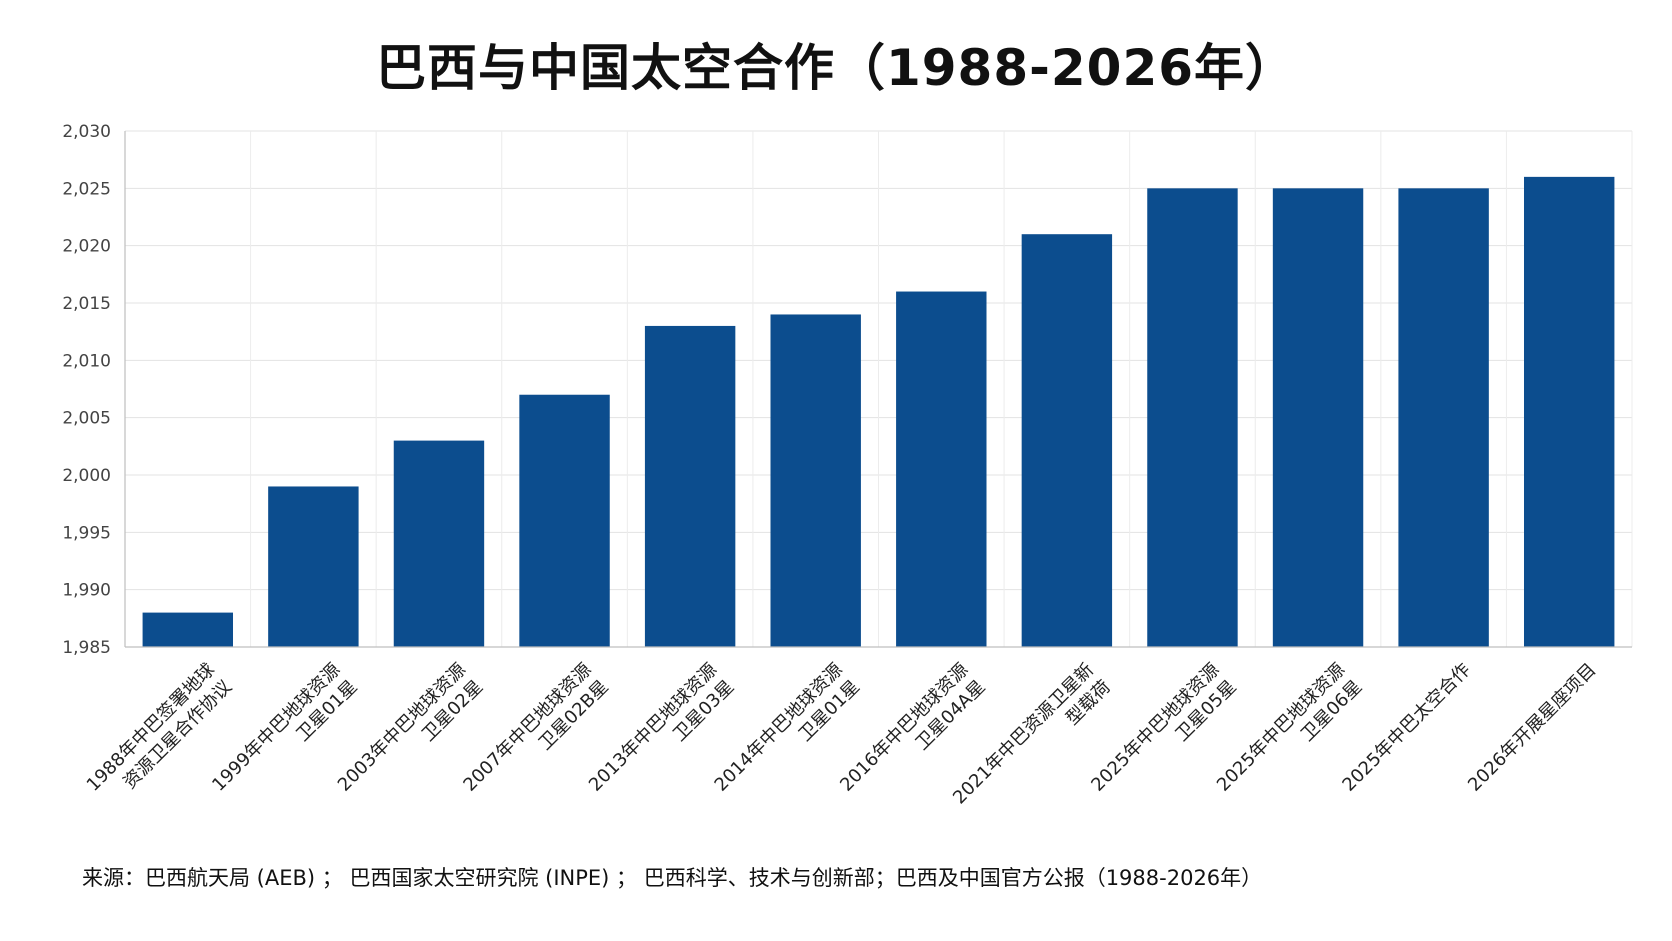  I want to click on x-category-label: 2026年开展星座项目, so click(1532, 727).